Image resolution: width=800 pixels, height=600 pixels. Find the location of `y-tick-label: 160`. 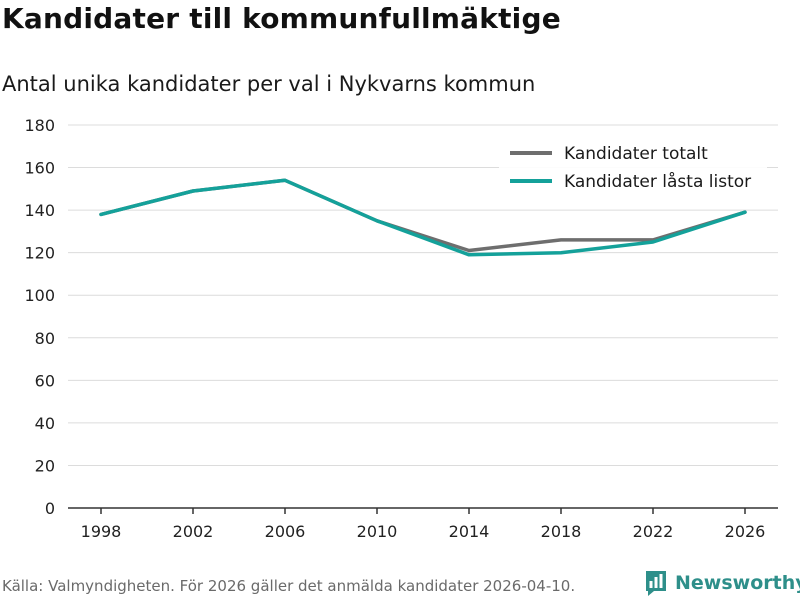

y-tick-label: 160 is located at coordinates (39, 168).